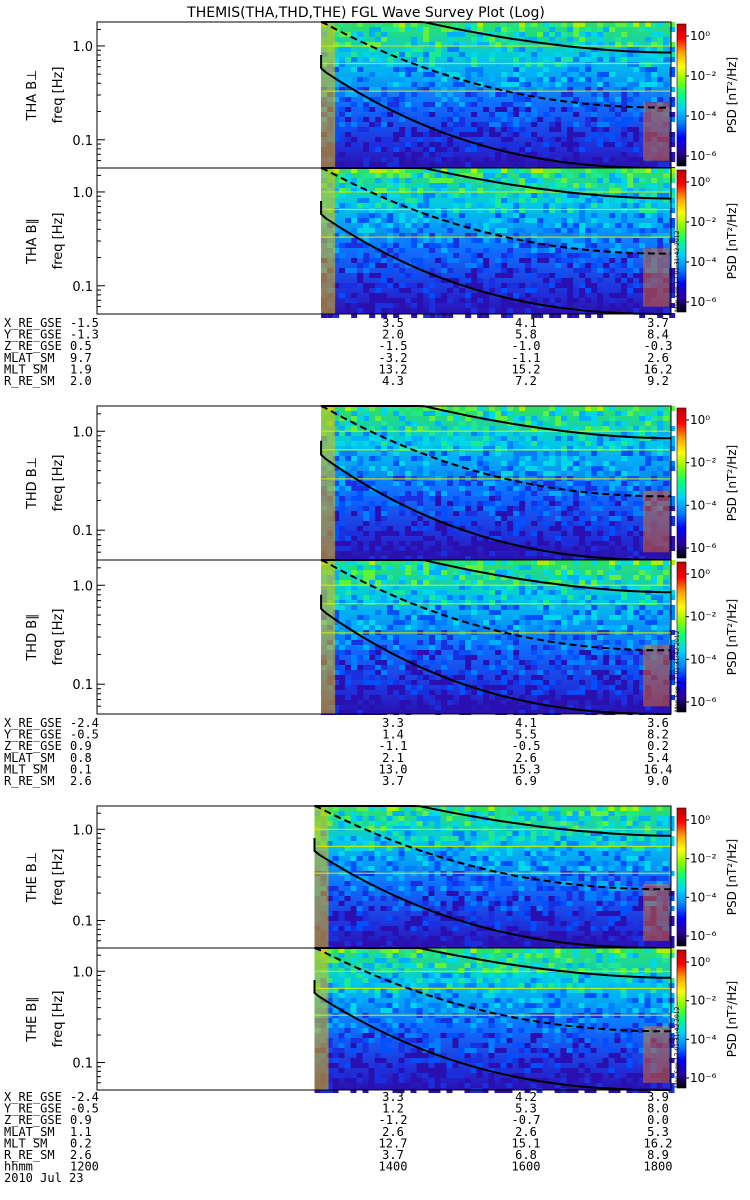 The width and height of the screenshot is (750, 1200). What do you see at coordinates (700, 574) in the screenshot?
I see `colorbar-tick-label: 10⁰` at bounding box center [700, 574].